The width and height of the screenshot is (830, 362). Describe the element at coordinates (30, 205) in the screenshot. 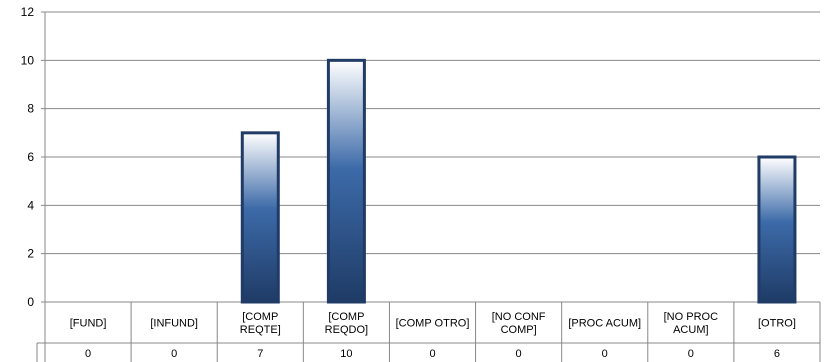

I see `y-tick-label: 4` at that location.